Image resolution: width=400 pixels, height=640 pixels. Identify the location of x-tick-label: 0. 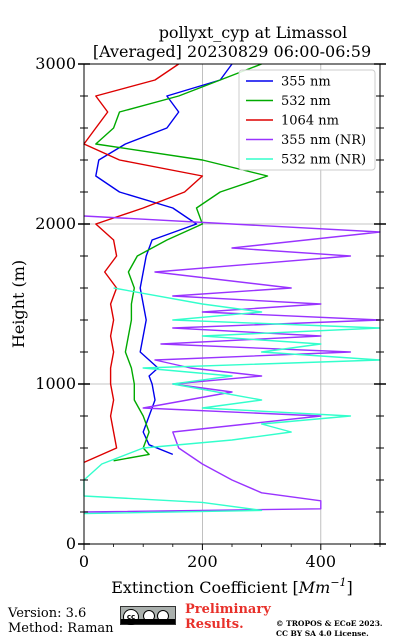
(84, 561).